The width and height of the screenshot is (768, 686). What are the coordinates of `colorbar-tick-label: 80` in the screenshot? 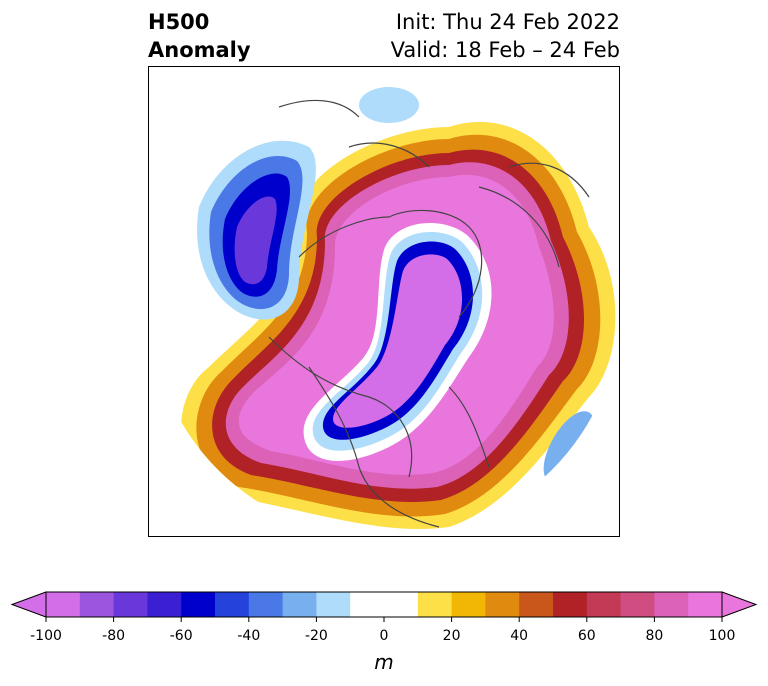 It's located at (654, 636).